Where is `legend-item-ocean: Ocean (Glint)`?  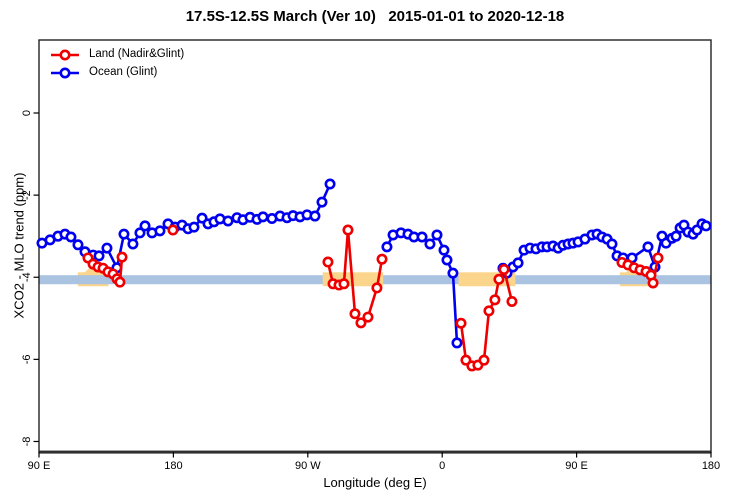 legend-item-ocean: Ocean (Glint) is located at coordinates (117, 72).